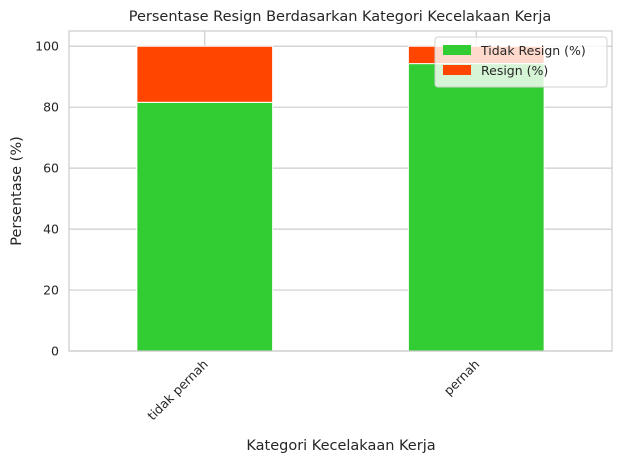 The width and height of the screenshot is (623, 464). I want to click on y-tick-label: 40, so click(51, 229).